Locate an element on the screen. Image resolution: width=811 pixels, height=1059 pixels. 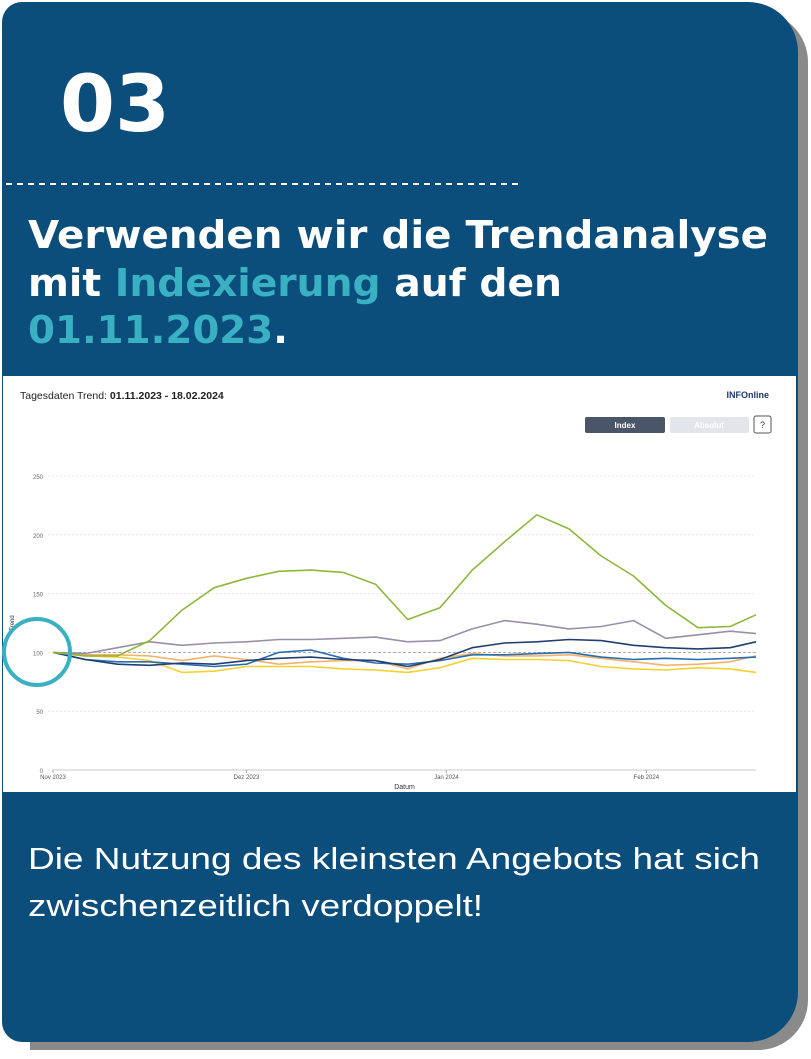
index-button is located at coordinates (625, 425).